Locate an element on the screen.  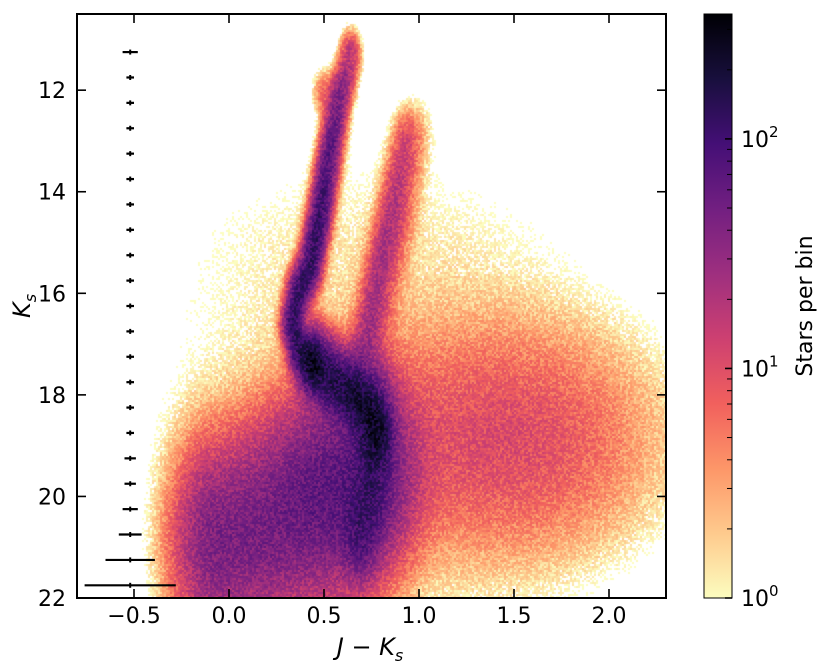
colorbar-frame is located at coordinates (718, 306).